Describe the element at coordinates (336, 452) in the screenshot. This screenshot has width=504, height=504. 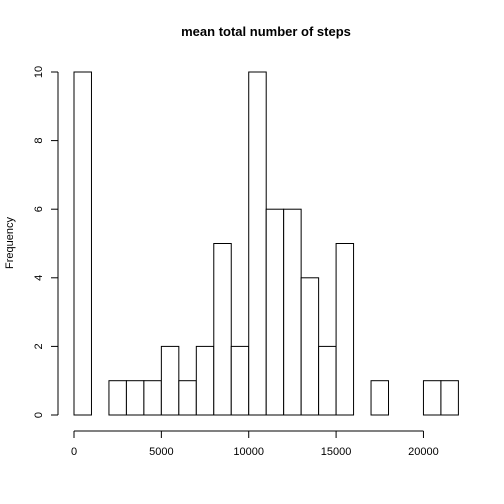
I see `x-tick-label: 15000` at that location.